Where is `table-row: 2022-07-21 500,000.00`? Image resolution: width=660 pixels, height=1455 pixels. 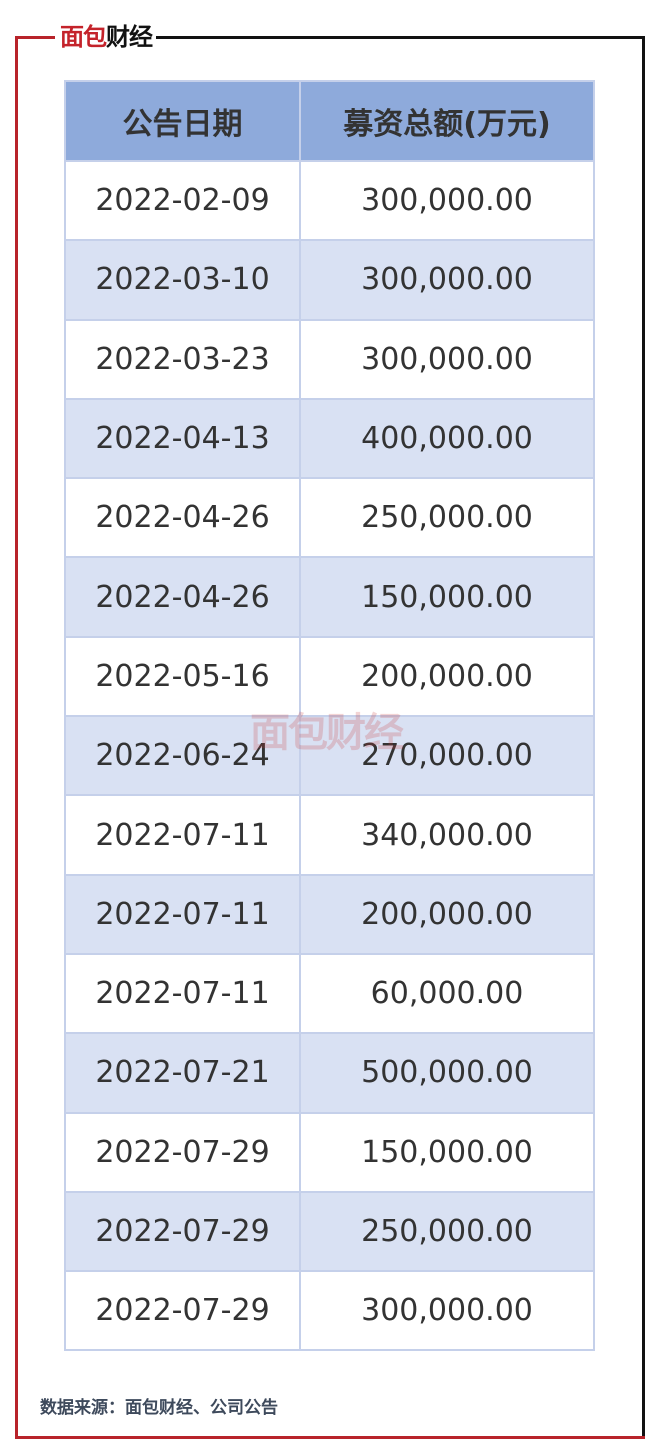
table-row: 2022-07-21 500,000.00 is located at coordinates (329, 1073).